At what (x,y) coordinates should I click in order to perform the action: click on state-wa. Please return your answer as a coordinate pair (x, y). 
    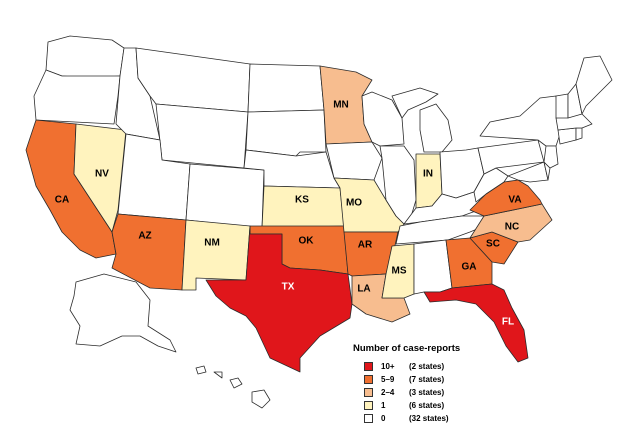
    Looking at the image, I should click on (85, 57).